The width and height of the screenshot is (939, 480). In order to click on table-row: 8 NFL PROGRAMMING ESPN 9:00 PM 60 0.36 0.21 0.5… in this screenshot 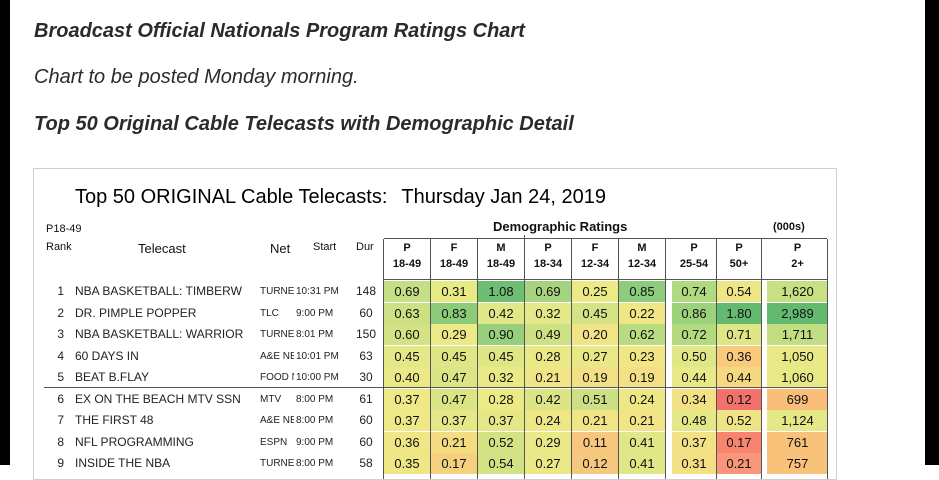, I will do `click(435, 442)`.